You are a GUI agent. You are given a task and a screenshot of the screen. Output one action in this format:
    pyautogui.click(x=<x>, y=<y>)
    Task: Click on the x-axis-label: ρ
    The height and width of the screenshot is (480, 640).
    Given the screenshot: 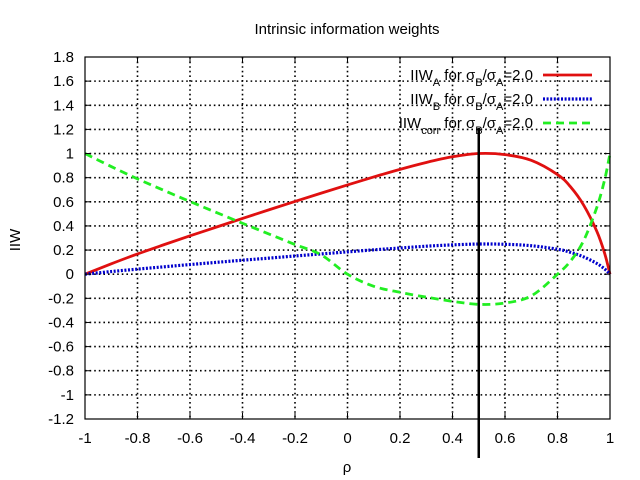 What is the action you would take?
    pyautogui.click(x=347, y=467)
    